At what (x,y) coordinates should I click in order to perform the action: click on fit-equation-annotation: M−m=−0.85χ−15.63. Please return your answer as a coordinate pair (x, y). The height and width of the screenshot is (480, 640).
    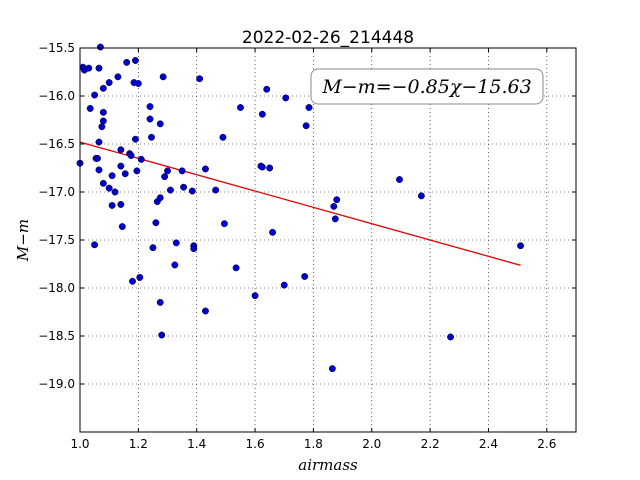
    Looking at the image, I should click on (426, 87).